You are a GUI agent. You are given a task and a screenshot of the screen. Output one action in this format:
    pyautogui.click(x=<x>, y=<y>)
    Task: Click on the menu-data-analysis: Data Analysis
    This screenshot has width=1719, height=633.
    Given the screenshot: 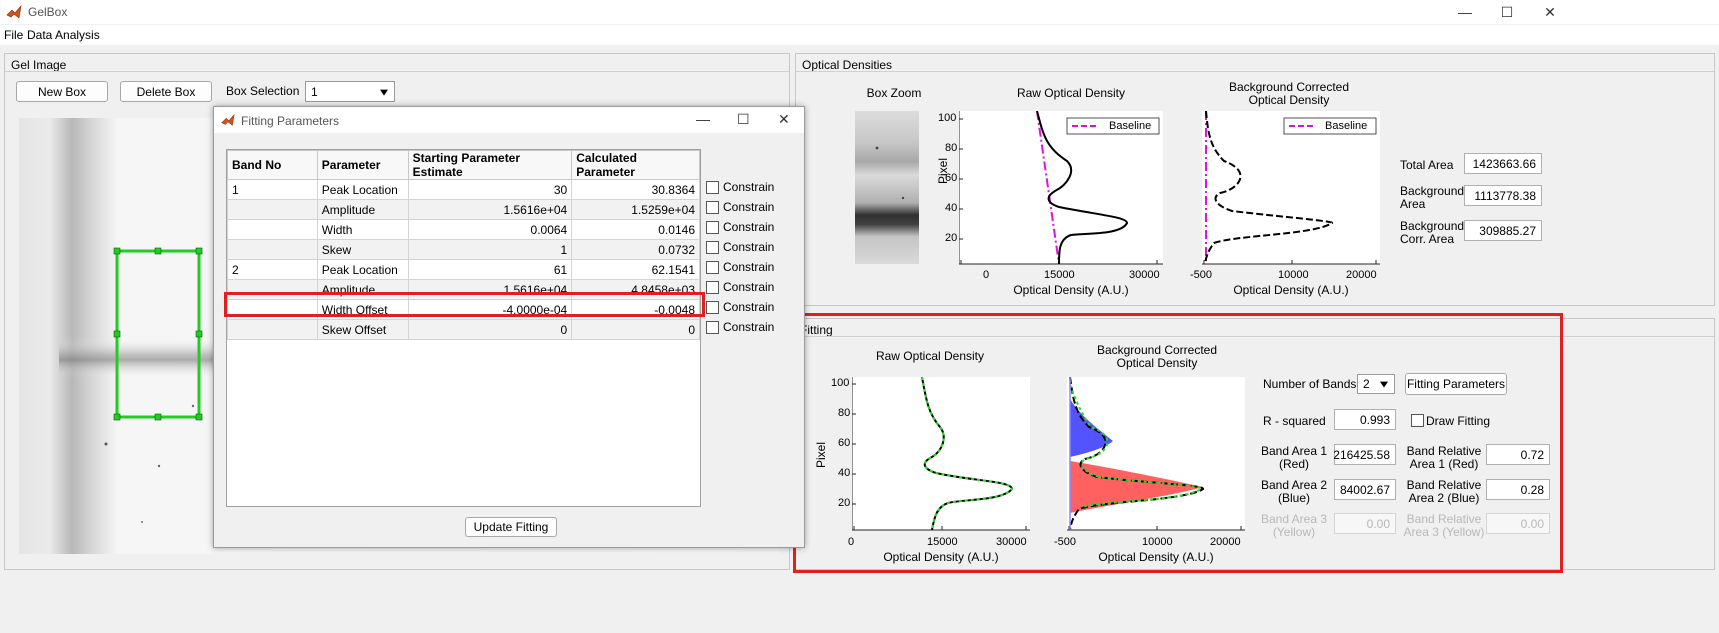 What is the action you would take?
    pyautogui.click(x=63, y=35)
    